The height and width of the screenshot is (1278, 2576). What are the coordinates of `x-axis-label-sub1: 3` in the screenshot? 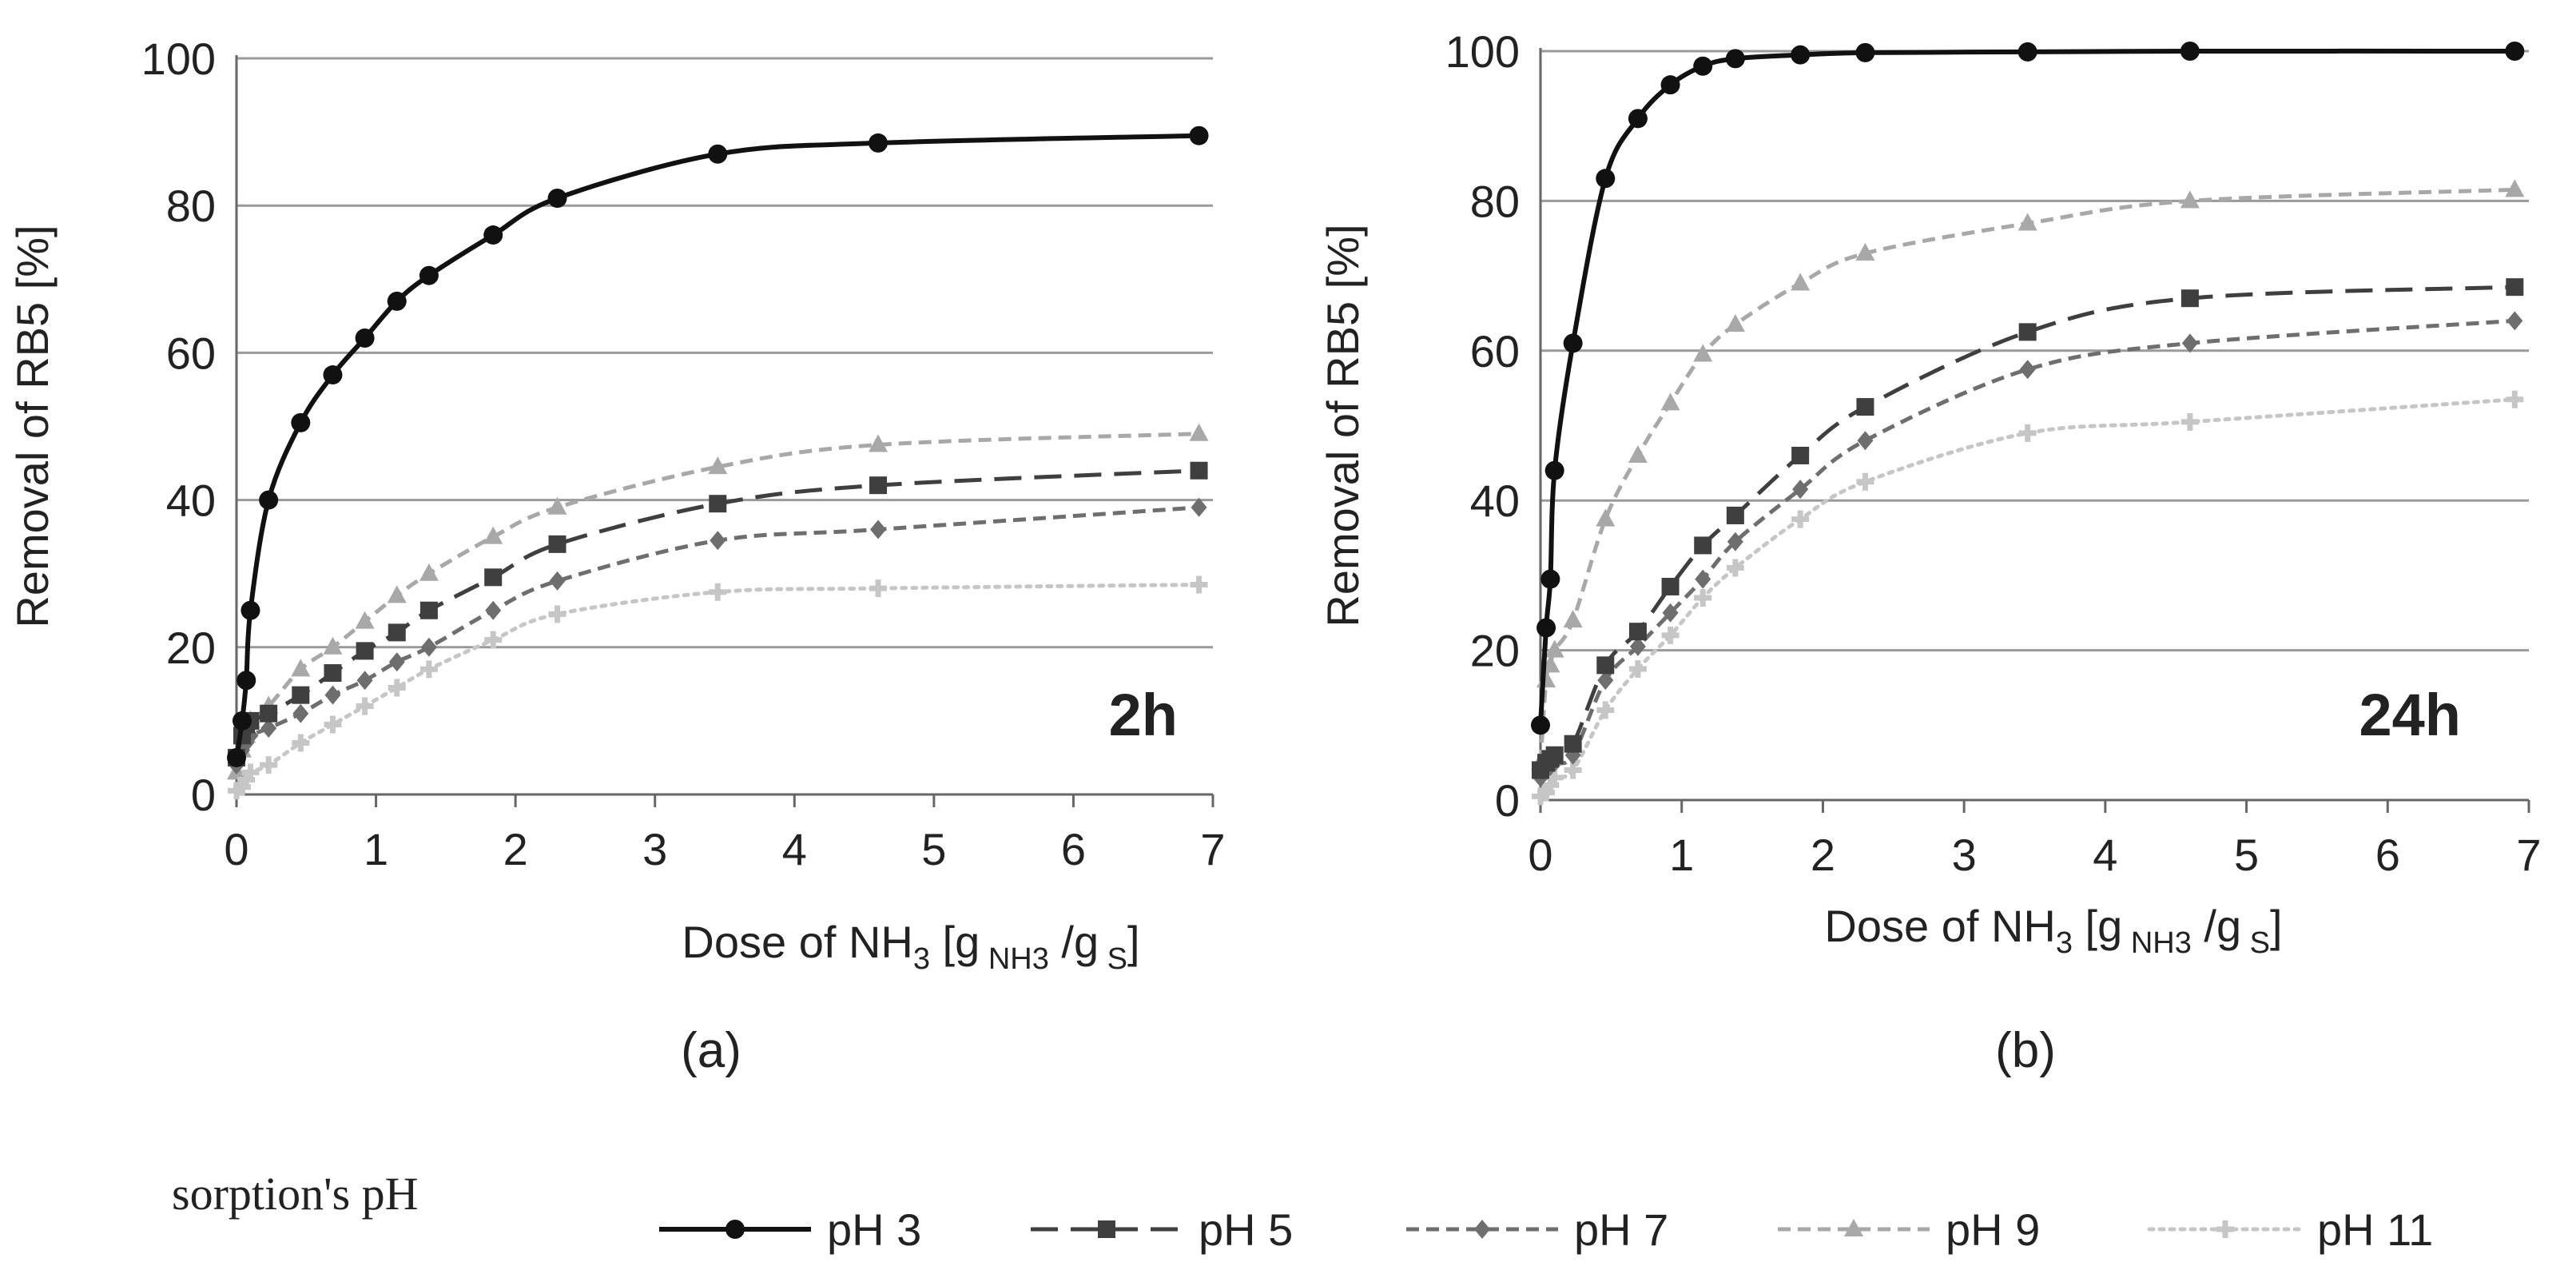 It's located at (2064, 943).